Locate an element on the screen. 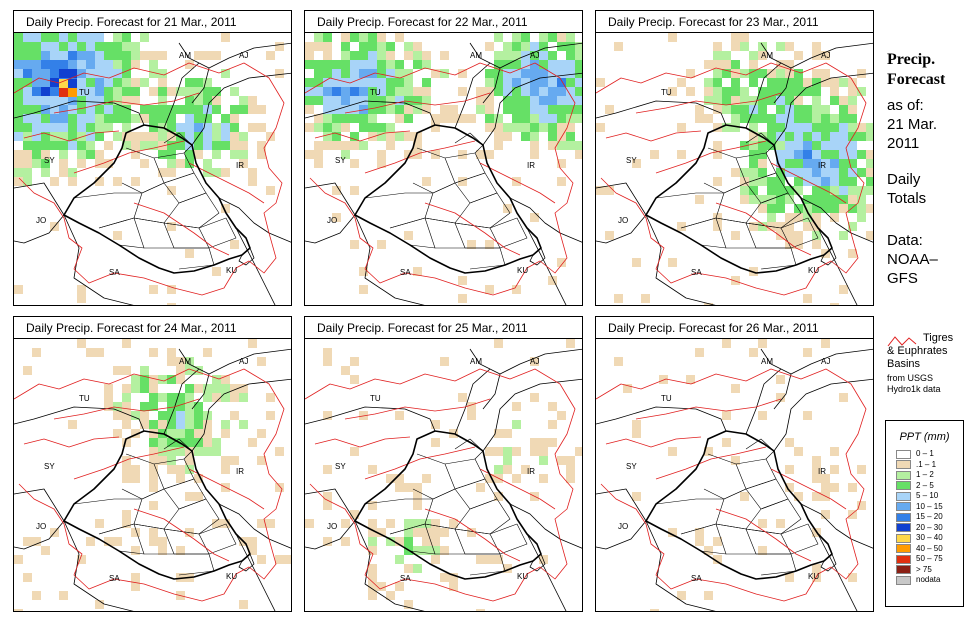 The height and width of the screenshot is (635, 971). asof-block: as of: 21 Mar. 2011 is located at coordinates (912, 124).